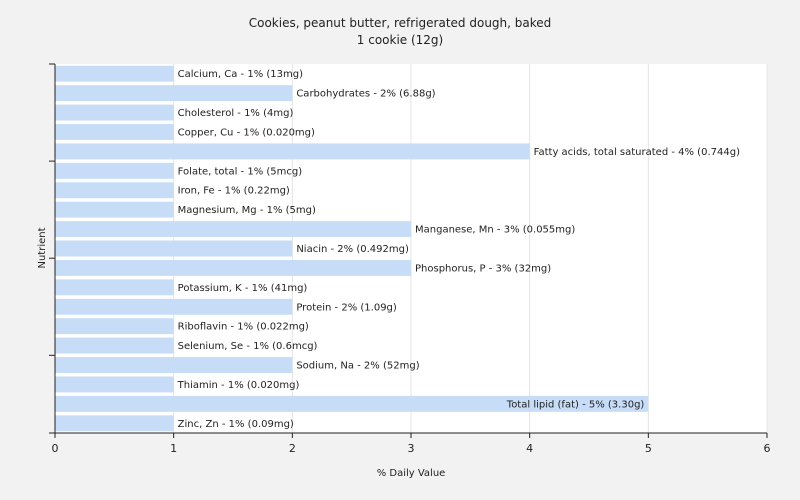 The image size is (800, 500). I want to click on bar-label: Calcium, Ca - 1% (13mg), so click(240, 74).